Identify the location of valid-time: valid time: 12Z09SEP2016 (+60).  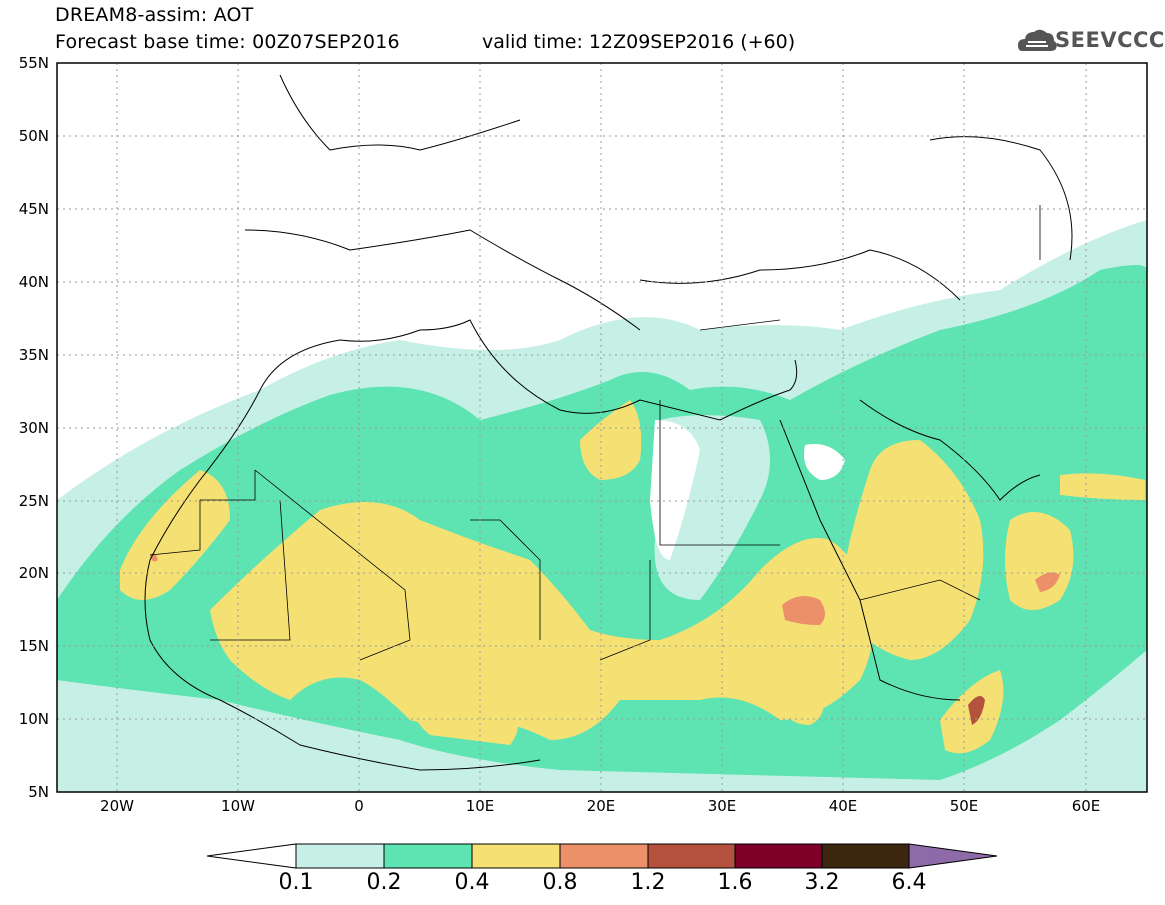
(639, 42).